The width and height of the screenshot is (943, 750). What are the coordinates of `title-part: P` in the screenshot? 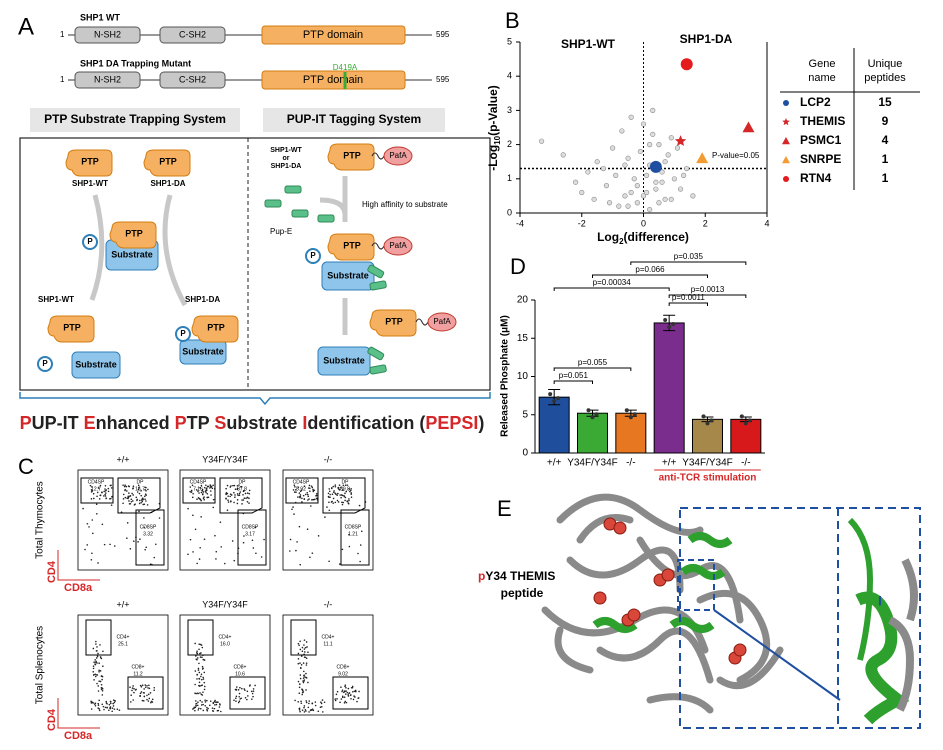 It's located at (181, 423).